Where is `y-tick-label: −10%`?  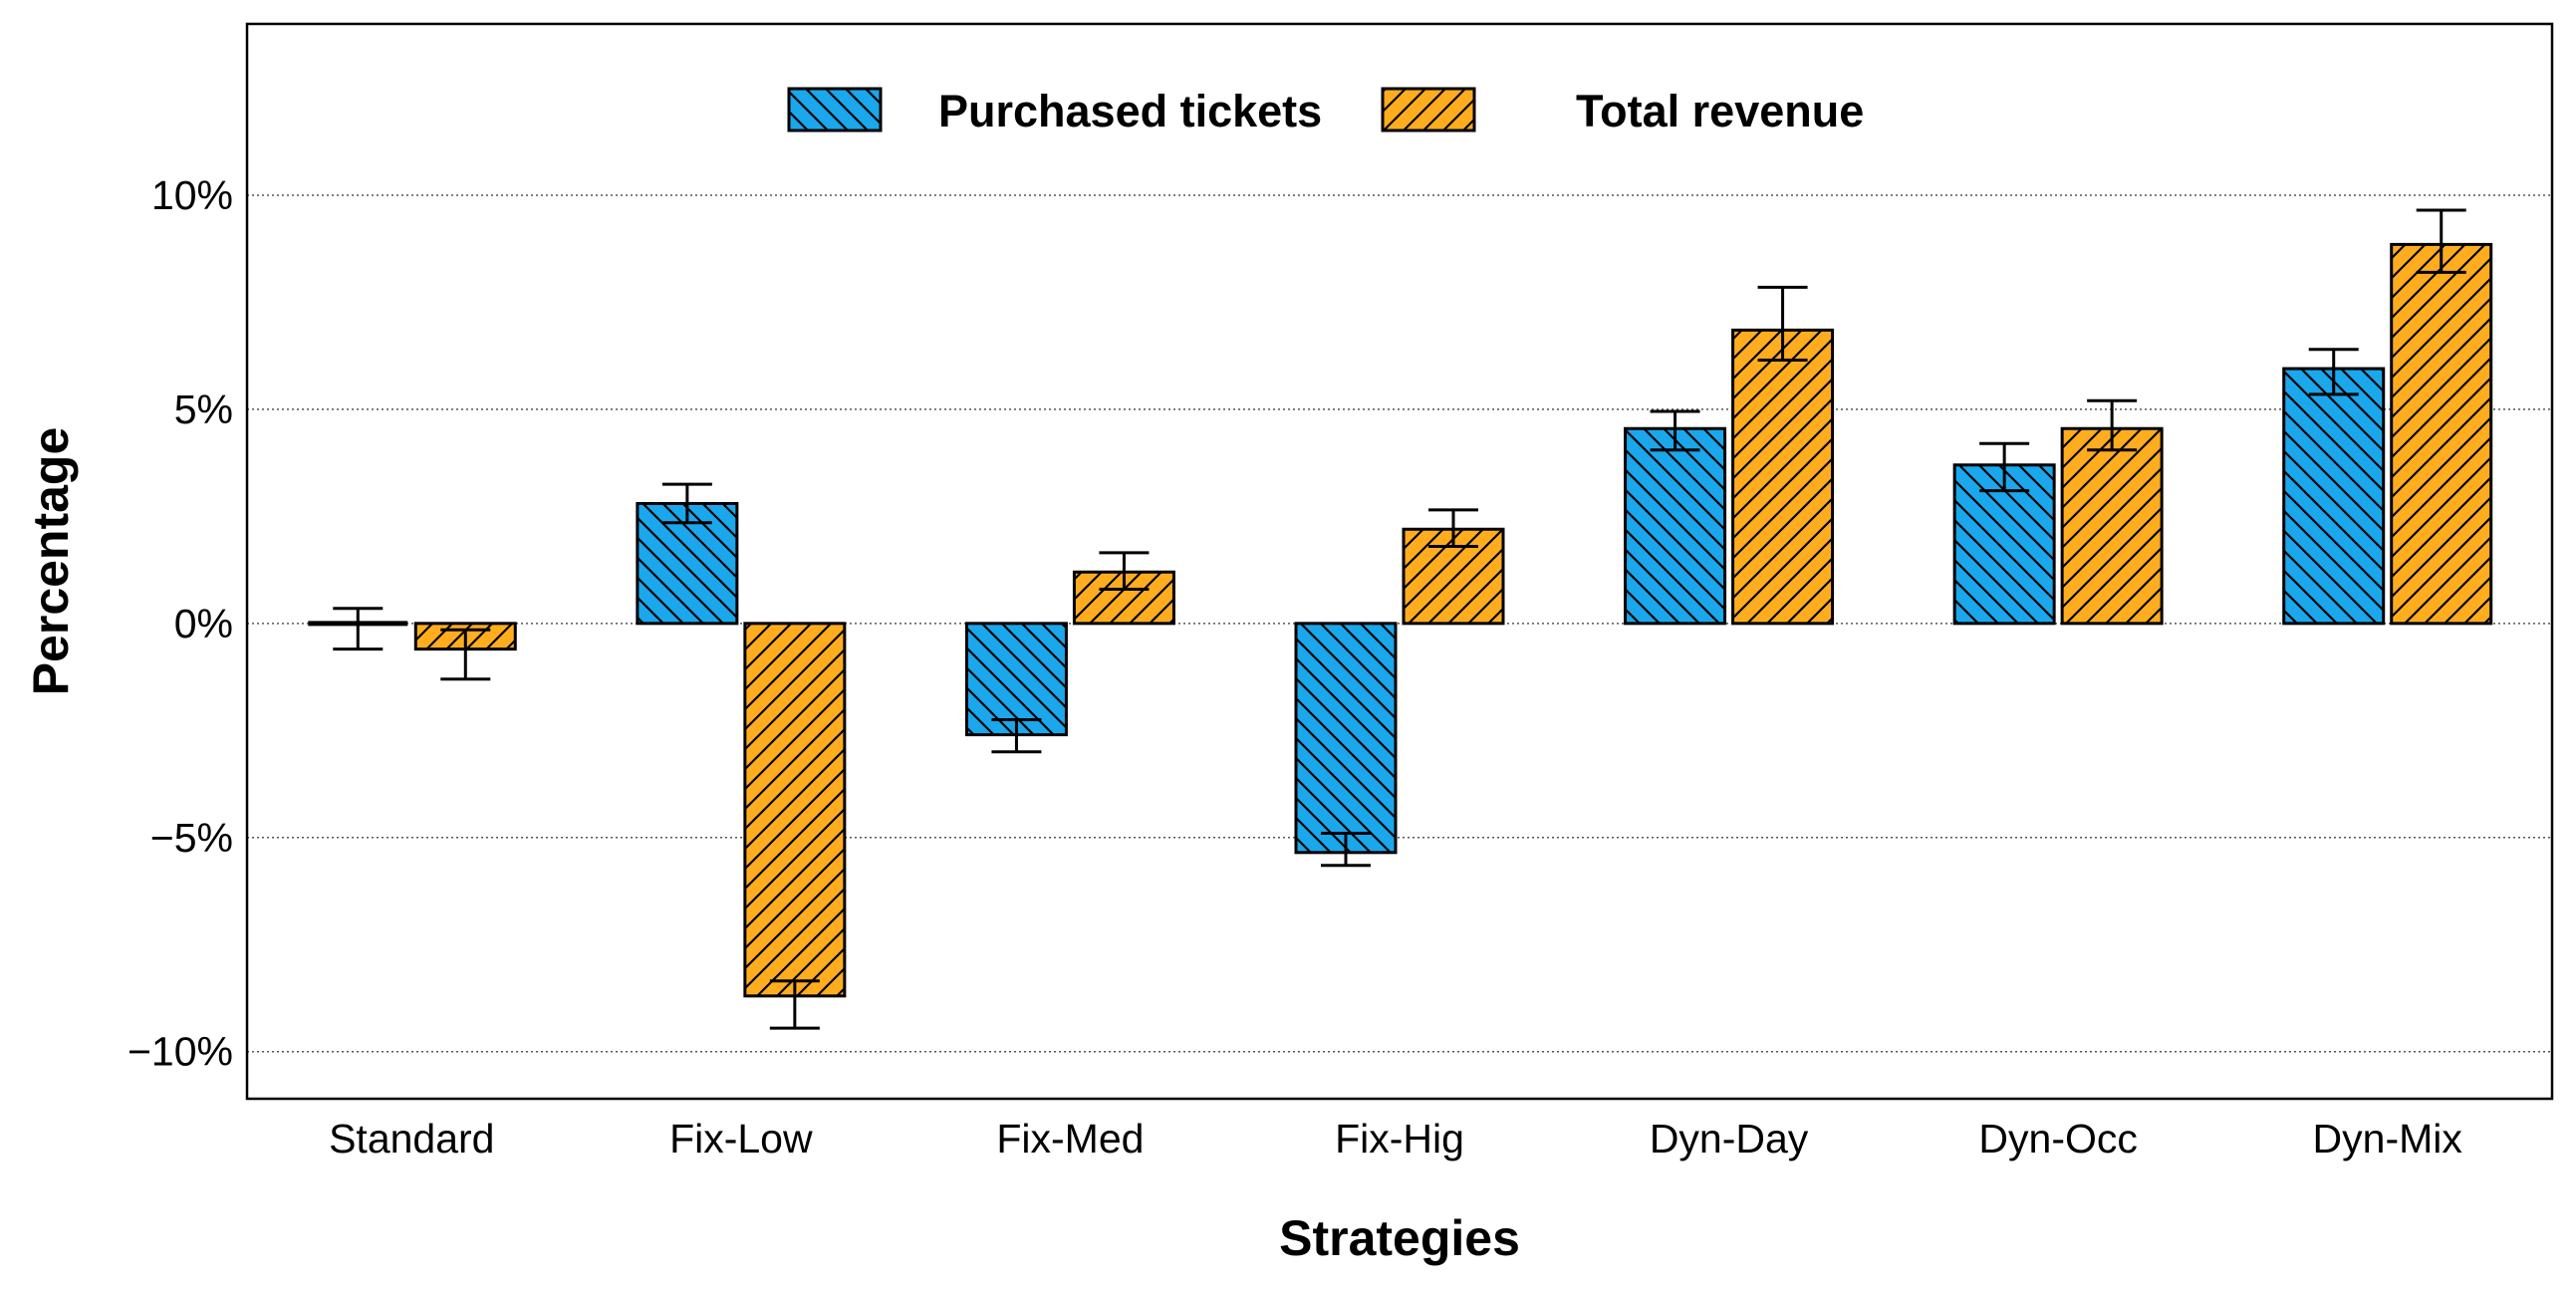 y-tick-label: −10% is located at coordinates (180, 1052).